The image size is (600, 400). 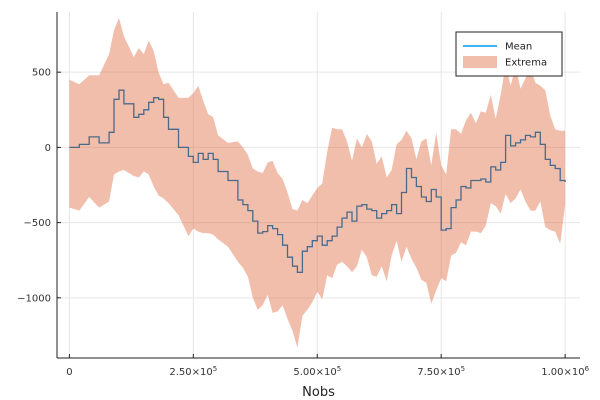 I want to click on x-tick-label: 7.50×105, so click(x=441, y=371).